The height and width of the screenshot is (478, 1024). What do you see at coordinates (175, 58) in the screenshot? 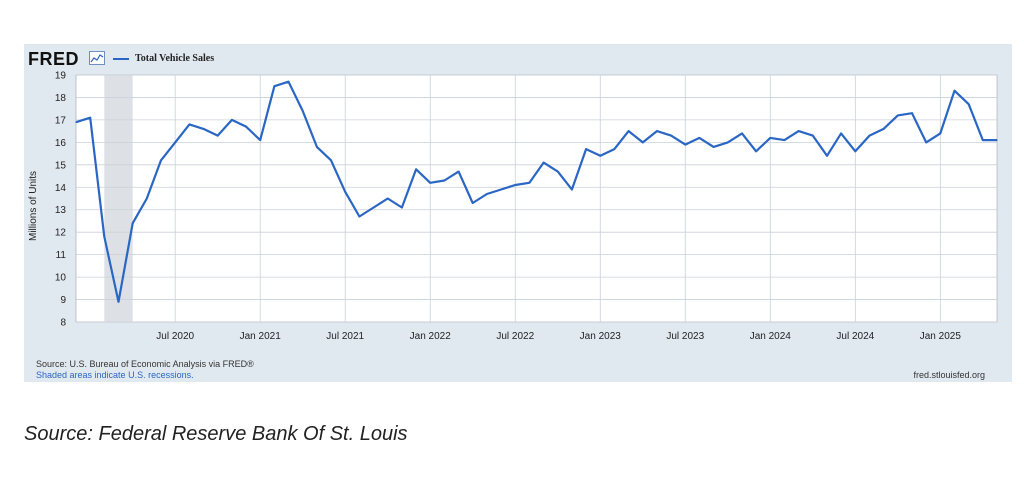
I see `legend-label: Total Vehicle Sales` at bounding box center [175, 58].